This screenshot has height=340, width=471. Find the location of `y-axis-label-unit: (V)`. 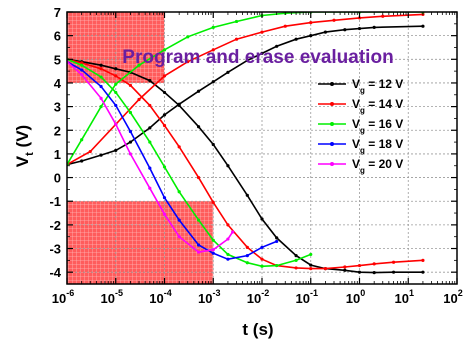

y-axis-label-unit: (V) is located at coordinates (22, 138).